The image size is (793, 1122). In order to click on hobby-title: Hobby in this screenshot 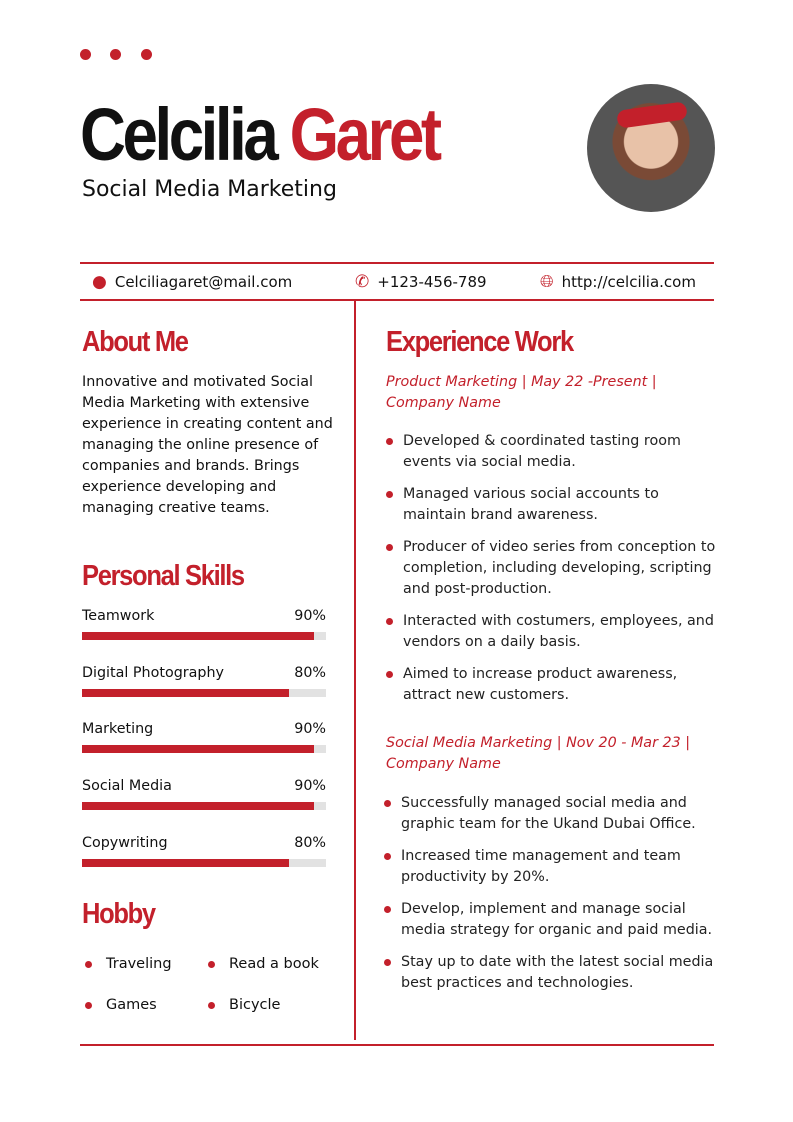, I will do `click(119, 914)`.